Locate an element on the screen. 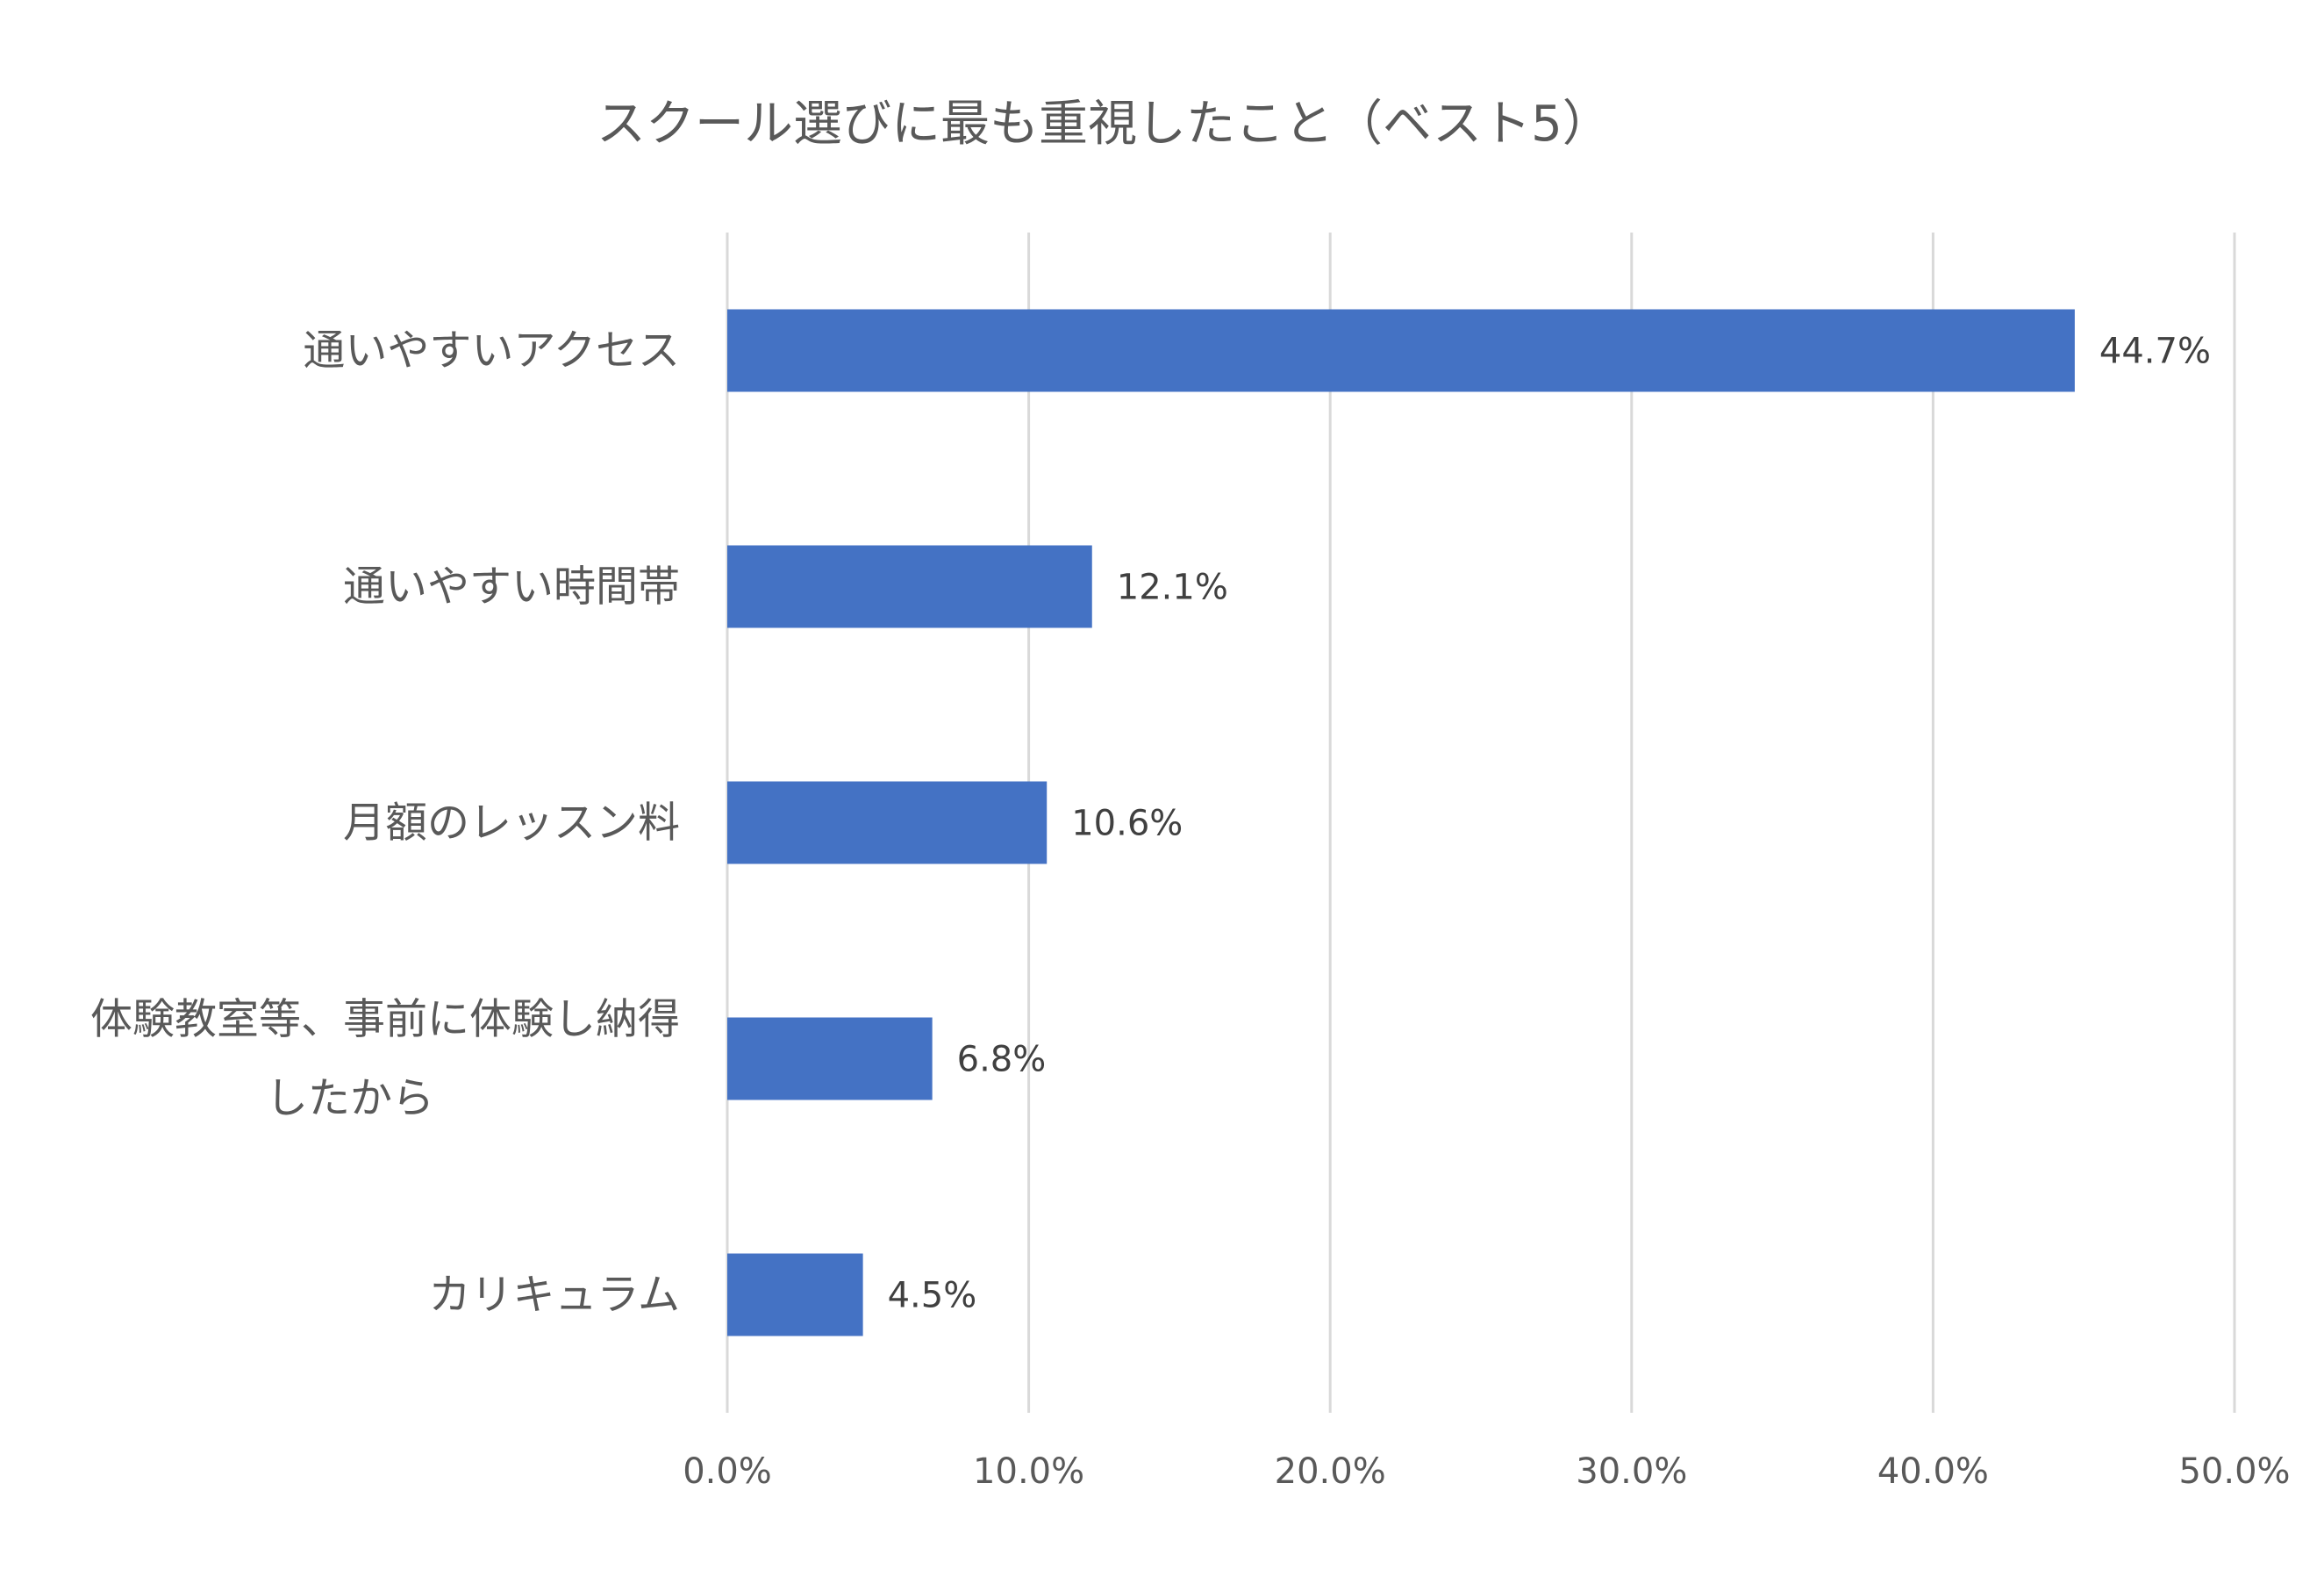 Image resolution: width=2324 pixels, height=1576 pixels. x-axis-tick-labels: 0.0% 10.0% 20.0% 30.0% 40.0% 50.0% is located at coordinates (1486, 1471).